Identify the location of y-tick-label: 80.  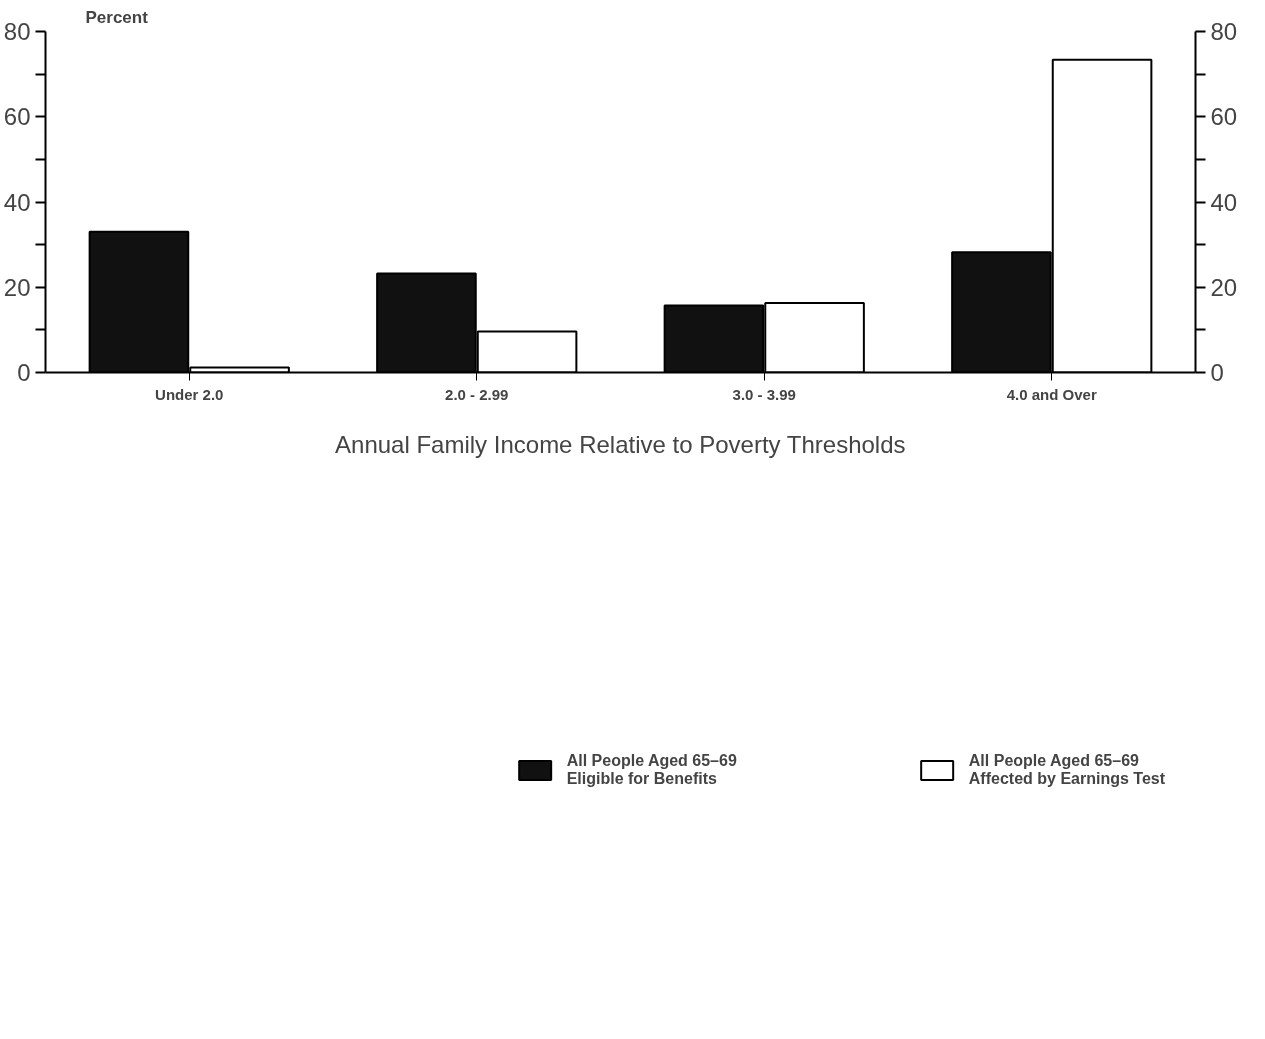
(17, 31).